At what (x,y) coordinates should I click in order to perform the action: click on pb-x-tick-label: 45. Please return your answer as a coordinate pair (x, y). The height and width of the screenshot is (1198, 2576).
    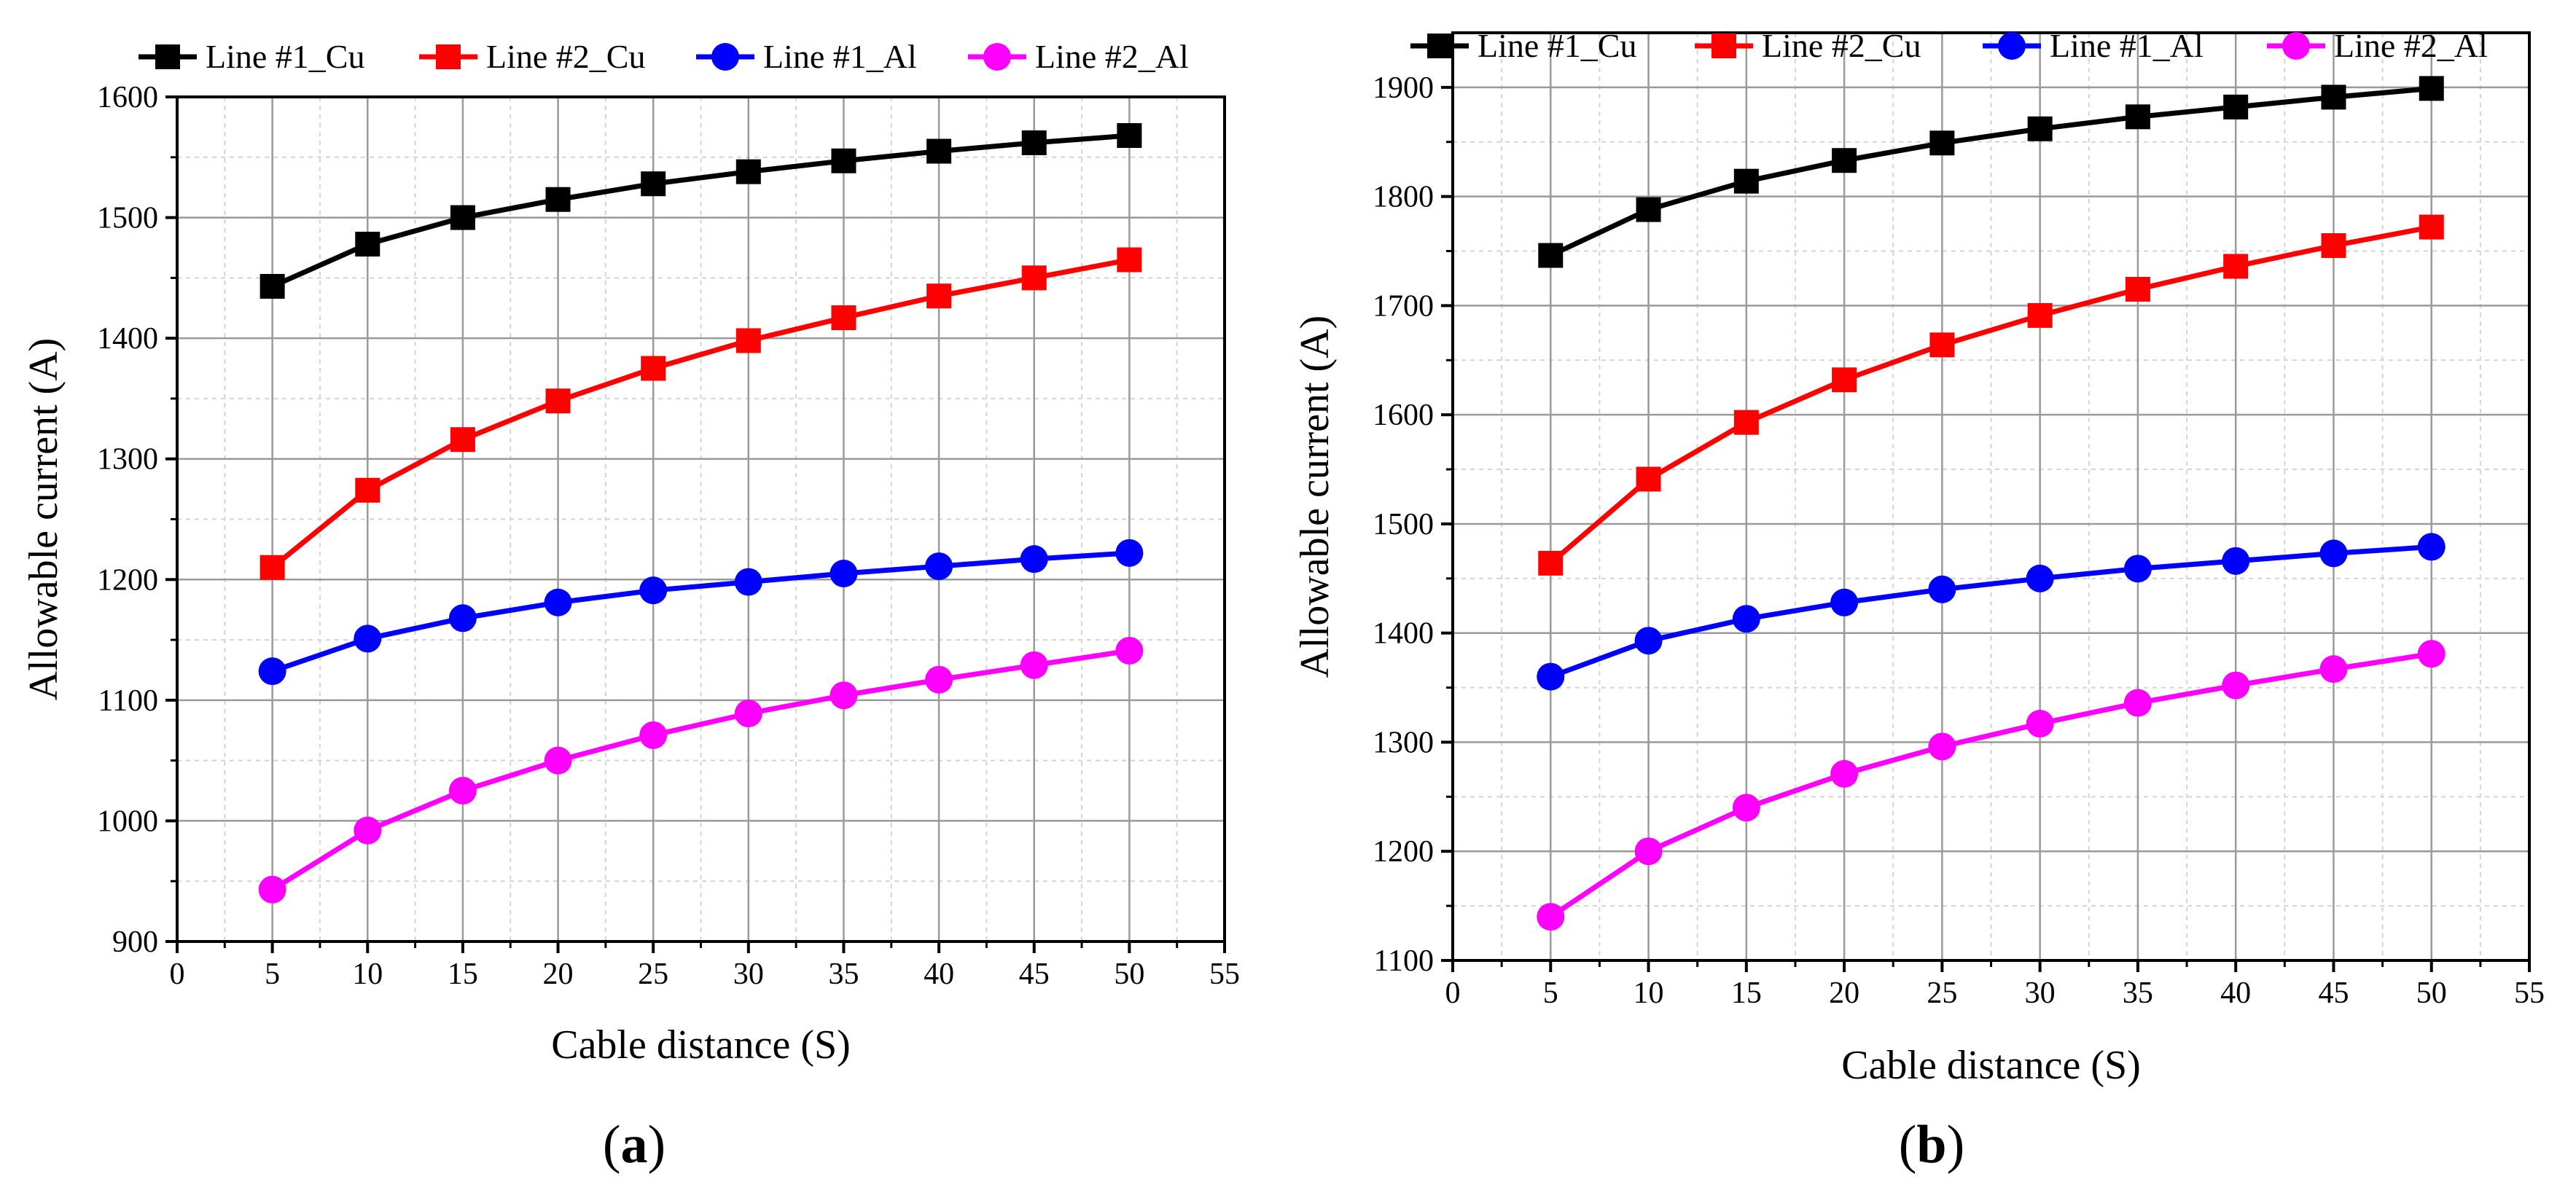
    Looking at the image, I should click on (2333, 993).